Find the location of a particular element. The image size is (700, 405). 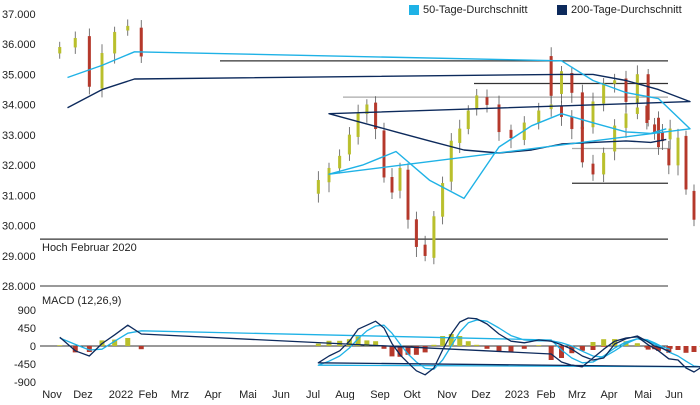

x-tick-label: Feb is located at coordinates (148, 394).